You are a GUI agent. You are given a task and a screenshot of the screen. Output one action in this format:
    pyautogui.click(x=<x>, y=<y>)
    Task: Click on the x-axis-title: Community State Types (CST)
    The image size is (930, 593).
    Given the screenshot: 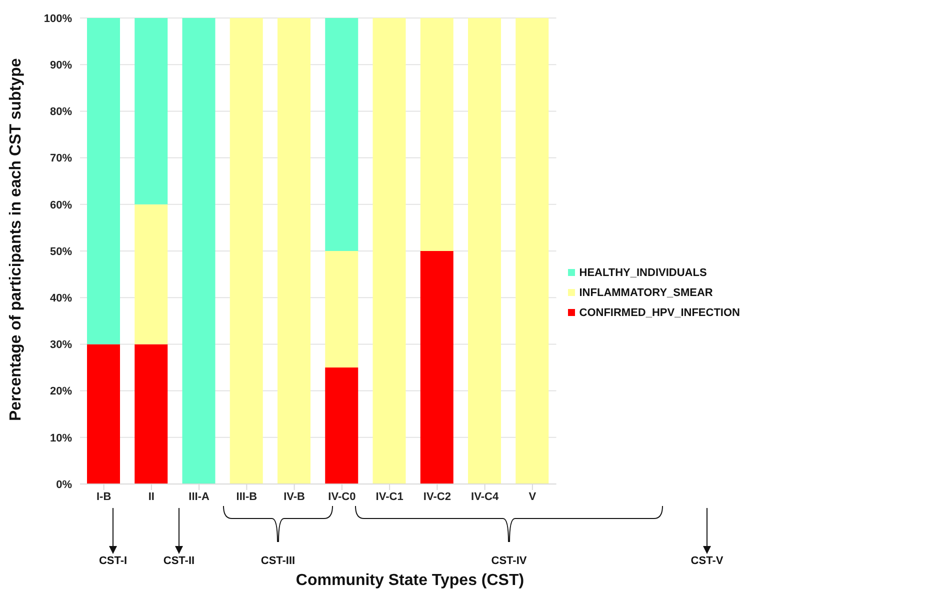 What is the action you would take?
    pyautogui.click(x=410, y=580)
    